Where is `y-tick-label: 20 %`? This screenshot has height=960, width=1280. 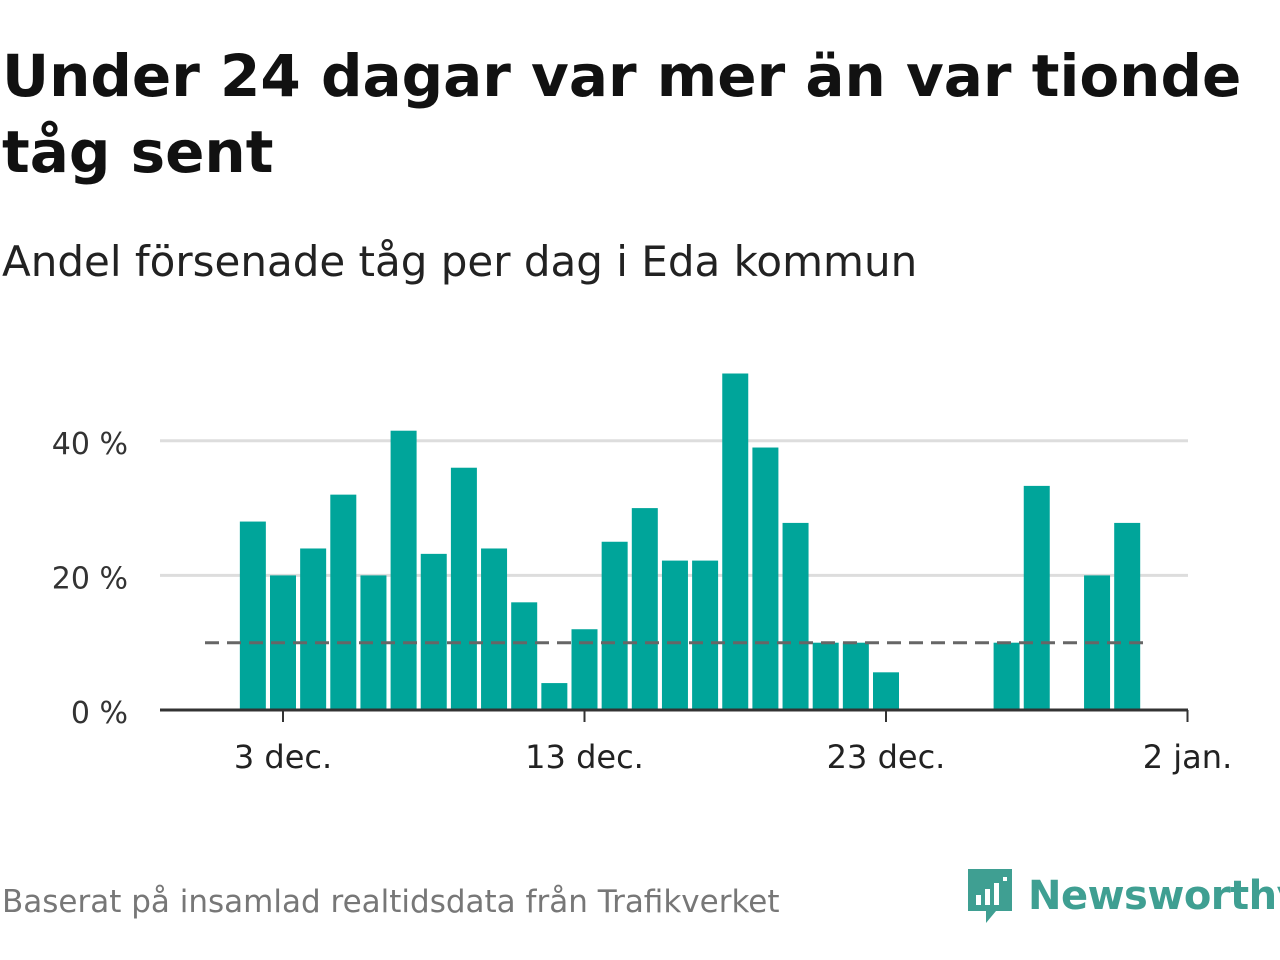
y-tick-label: 20 % is located at coordinates (90, 578).